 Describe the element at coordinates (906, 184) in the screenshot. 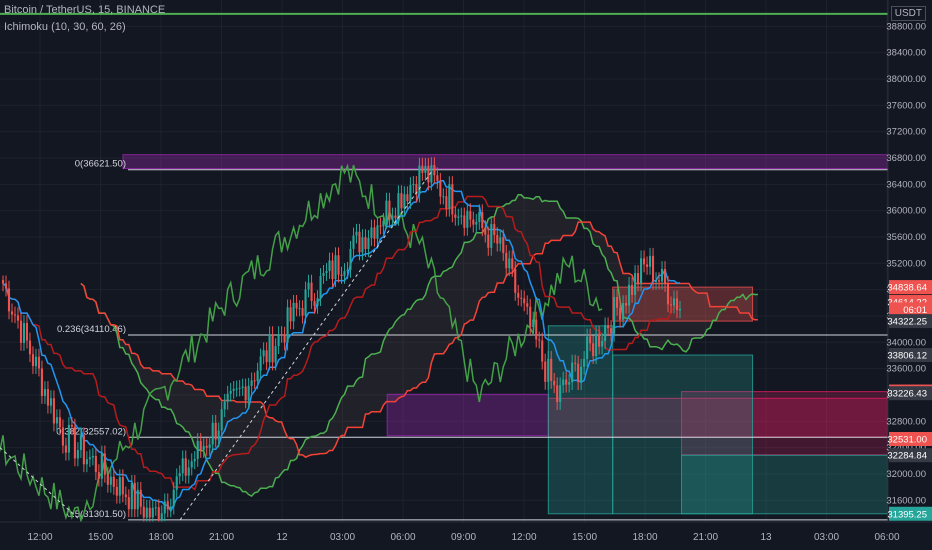

I see `price-tick-label: 36400.00` at that location.